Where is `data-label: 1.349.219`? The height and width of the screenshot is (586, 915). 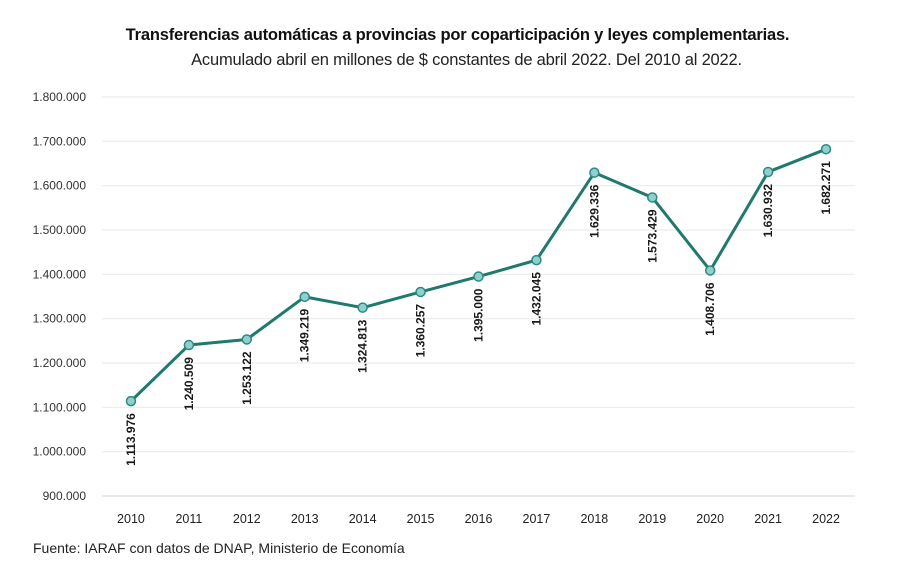
data-label: 1.349.219 is located at coordinates (305, 336).